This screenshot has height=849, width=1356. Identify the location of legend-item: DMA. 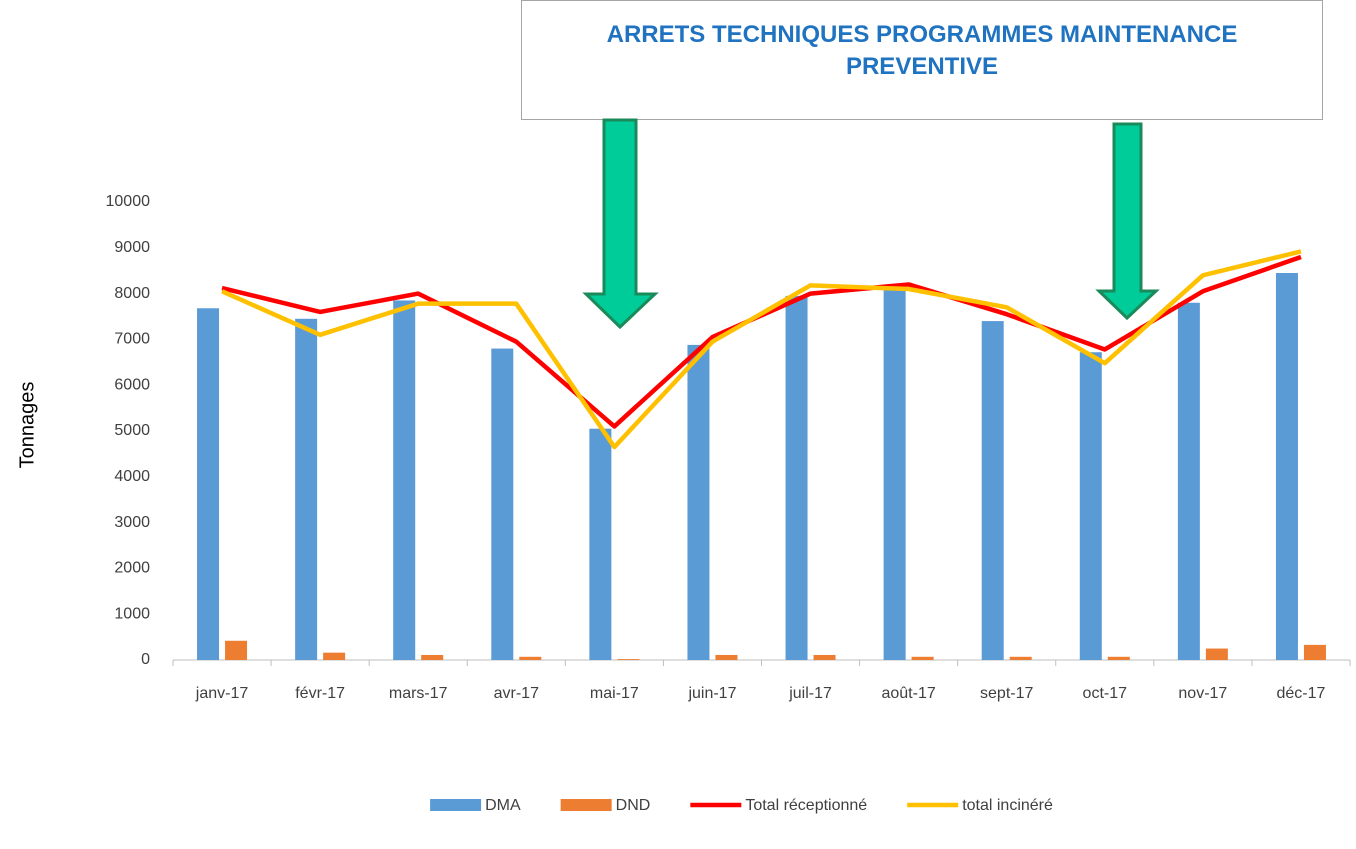
(475, 805).